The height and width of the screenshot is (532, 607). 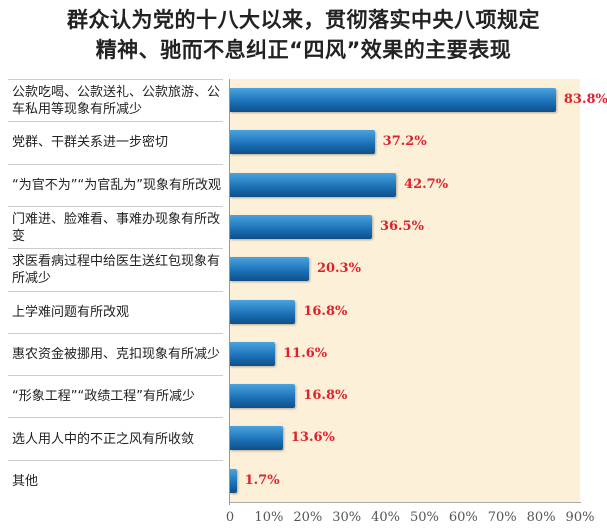 What do you see at coordinates (115, 353) in the screenshot?
I see `category-label: 惠农资金被挪用、克扣现象有所减少` at bounding box center [115, 353].